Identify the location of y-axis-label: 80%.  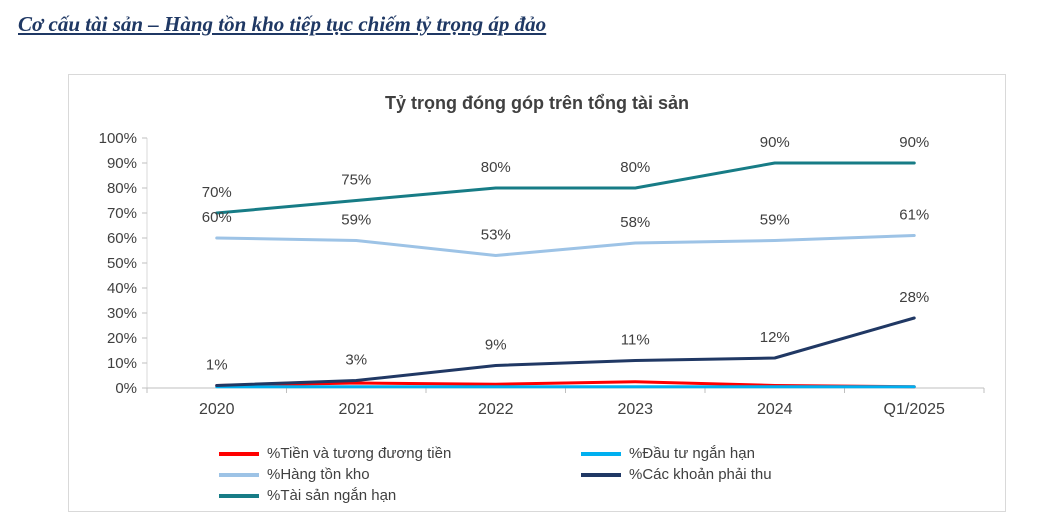
(122, 188).